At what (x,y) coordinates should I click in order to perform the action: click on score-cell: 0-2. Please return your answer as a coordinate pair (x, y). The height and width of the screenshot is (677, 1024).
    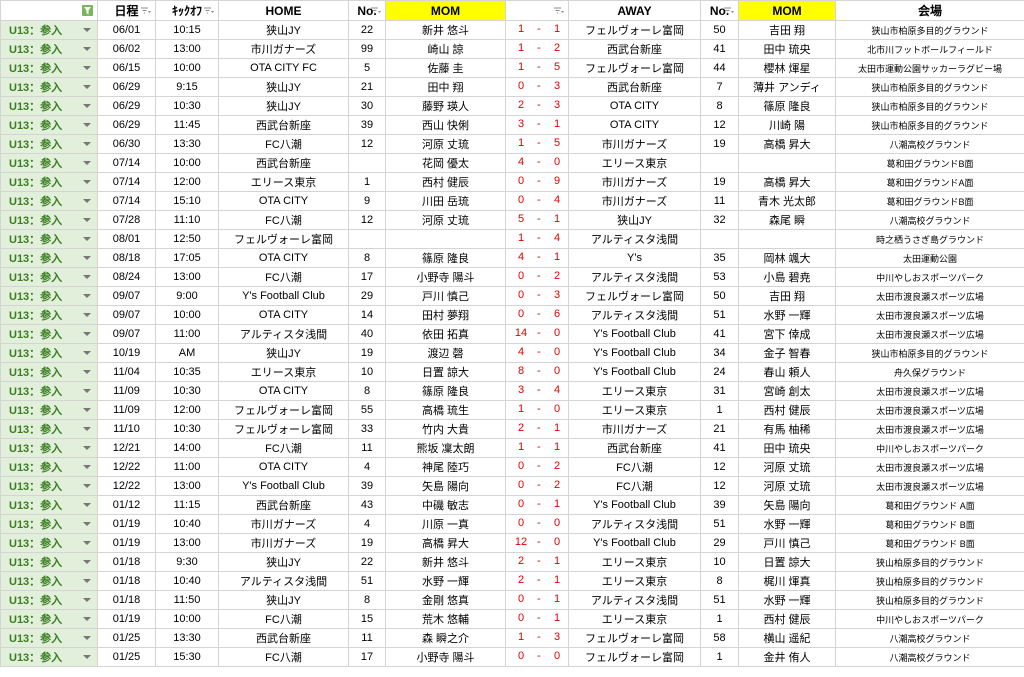
    Looking at the image, I should click on (537, 486).